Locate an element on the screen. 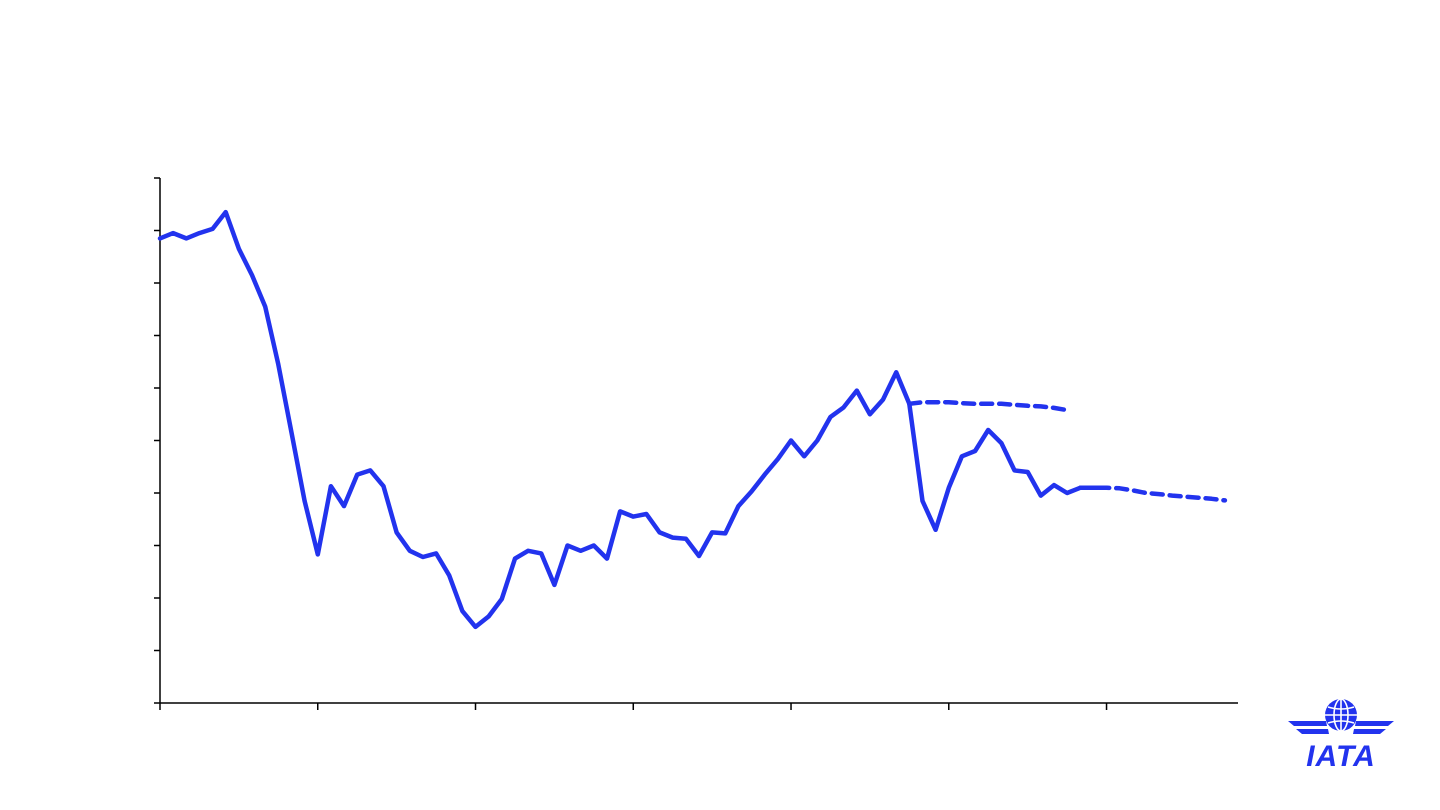  globe-wings-icon is located at coordinates (1341, 716).